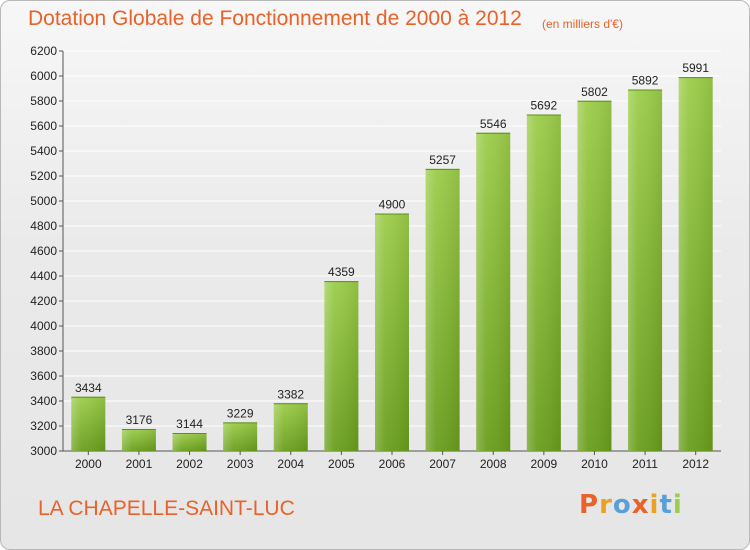 The image size is (750, 550). What do you see at coordinates (392, 464) in the screenshot?
I see `x-tick-label: 2006` at bounding box center [392, 464].